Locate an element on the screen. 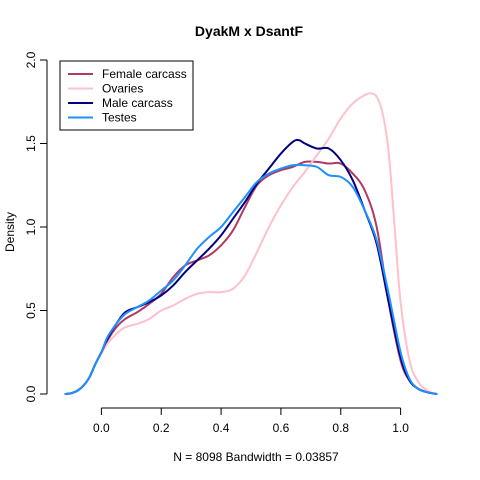  x-tick-label: 0.6 is located at coordinates (281, 428).